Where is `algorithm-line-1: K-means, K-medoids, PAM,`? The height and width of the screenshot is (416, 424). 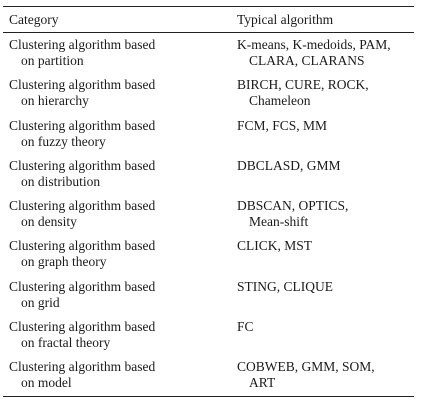
algorithm-line-1: K-means, K-medoids, PAM, is located at coordinates (314, 44).